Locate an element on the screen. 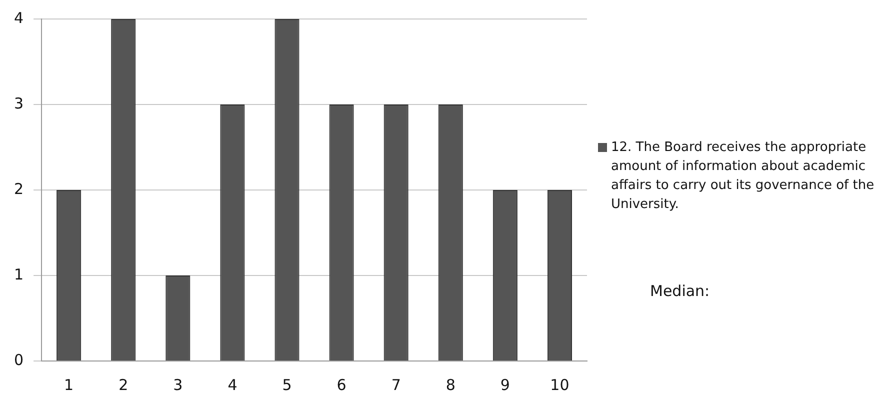 The width and height of the screenshot is (895, 407). x-tick-label: 7 is located at coordinates (396, 385).